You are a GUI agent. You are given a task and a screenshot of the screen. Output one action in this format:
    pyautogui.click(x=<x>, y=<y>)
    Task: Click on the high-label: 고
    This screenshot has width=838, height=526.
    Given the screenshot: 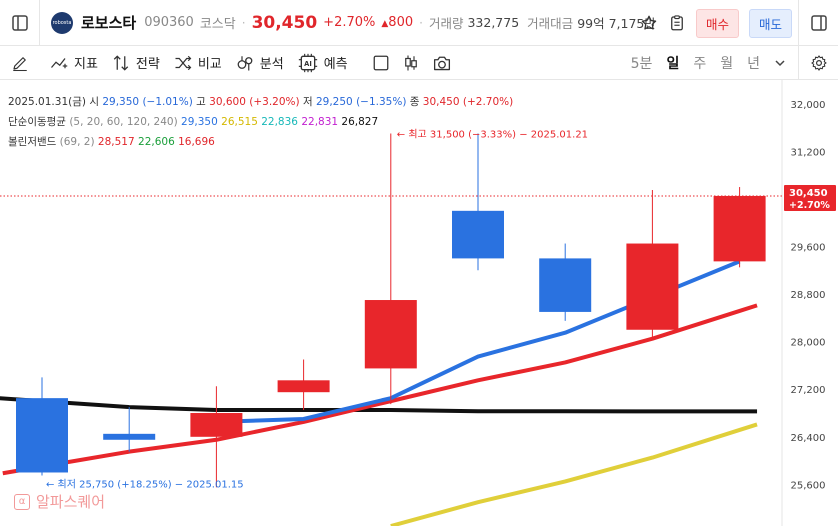 What is the action you would take?
    pyautogui.click(x=201, y=102)
    